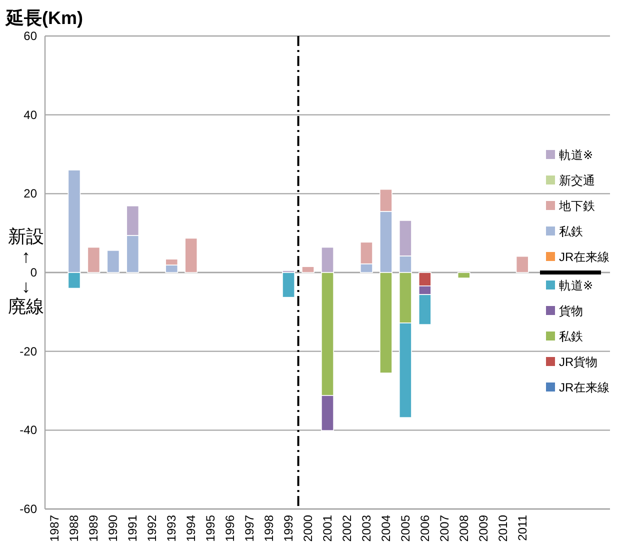  What do you see at coordinates (578, 362) in the screenshot?
I see `legend-label: JR貨物` at bounding box center [578, 362].